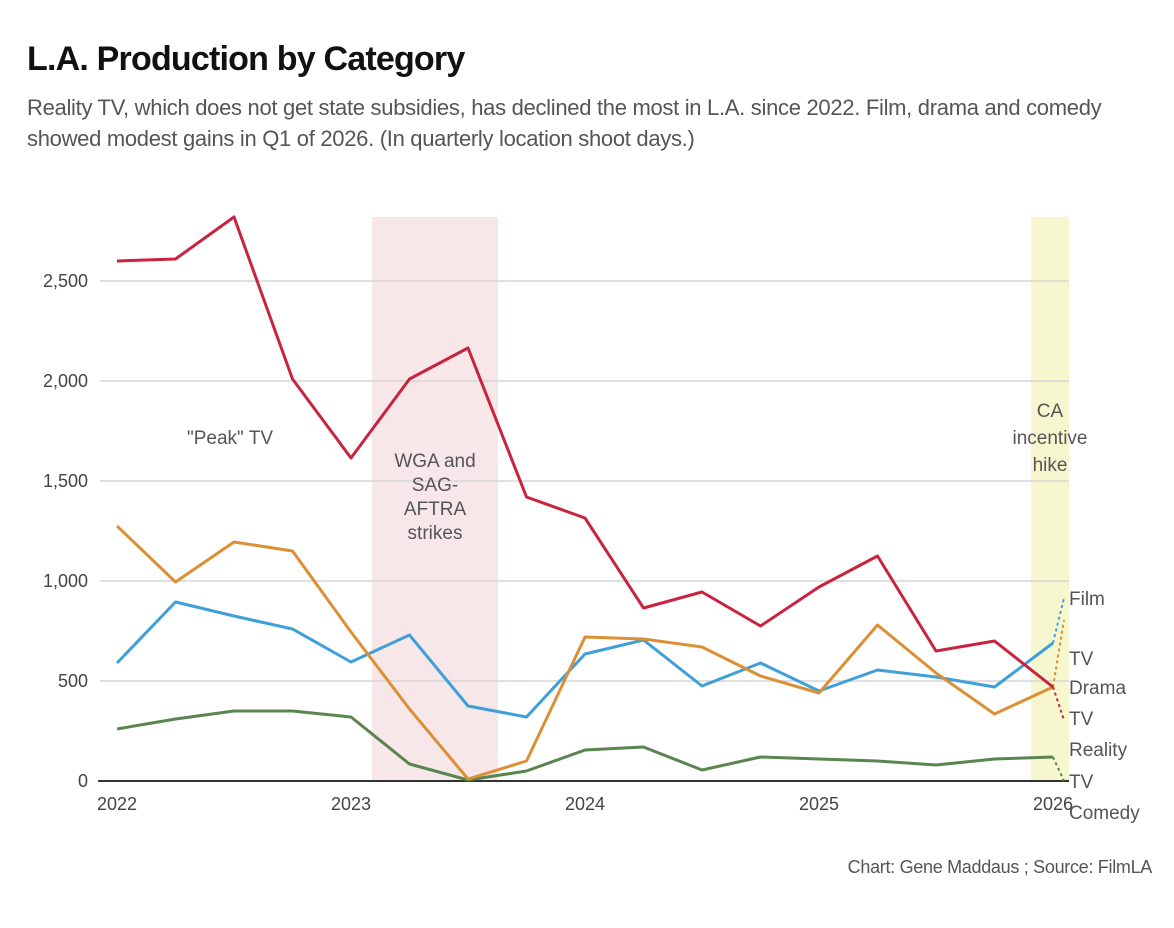  I want to click on annotation-strikes: AFTRA, so click(435, 509).